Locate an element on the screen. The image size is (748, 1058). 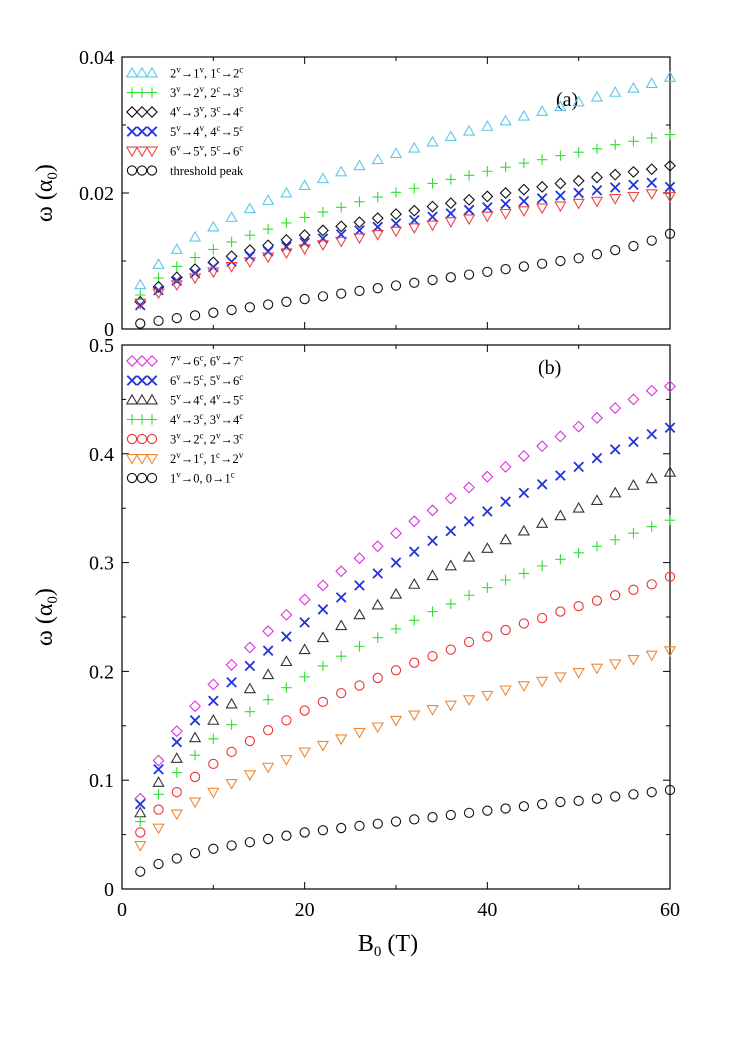
legend-text: →7 is located at coordinates (230, 362).